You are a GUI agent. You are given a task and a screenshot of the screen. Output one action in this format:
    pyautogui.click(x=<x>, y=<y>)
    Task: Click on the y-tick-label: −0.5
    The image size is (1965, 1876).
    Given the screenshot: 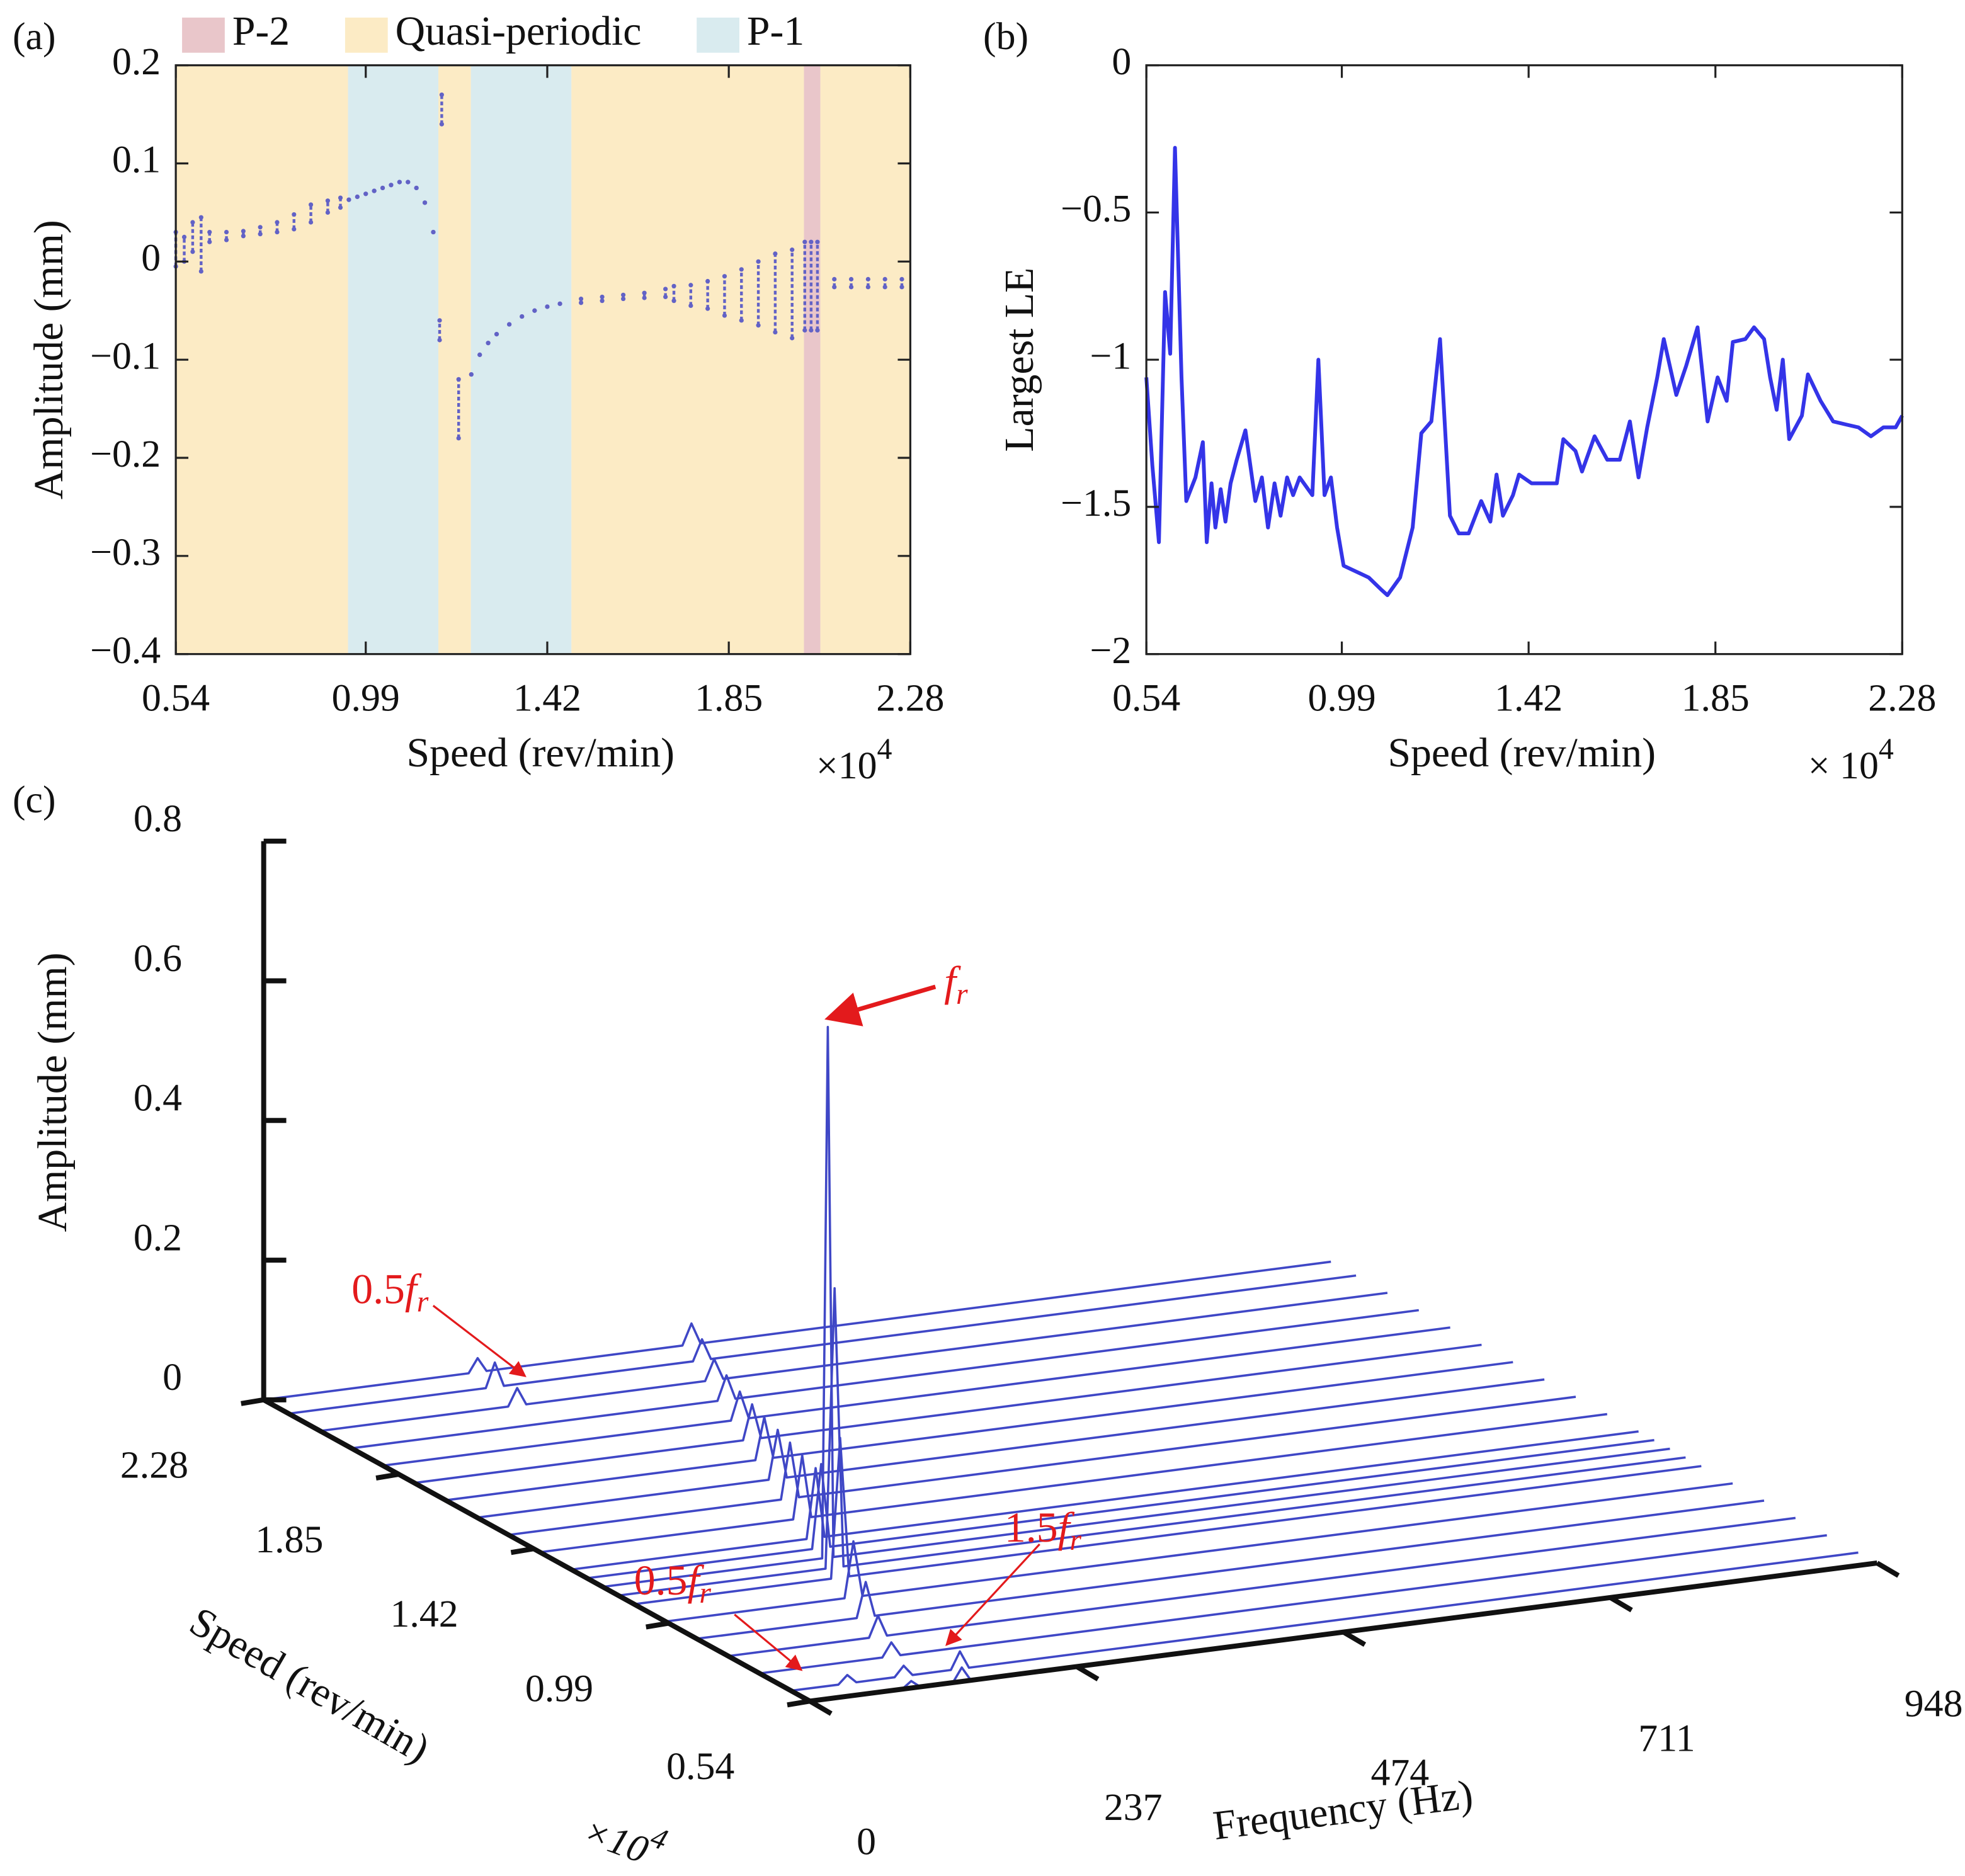 What is the action you would take?
    pyautogui.click(x=1096, y=209)
    